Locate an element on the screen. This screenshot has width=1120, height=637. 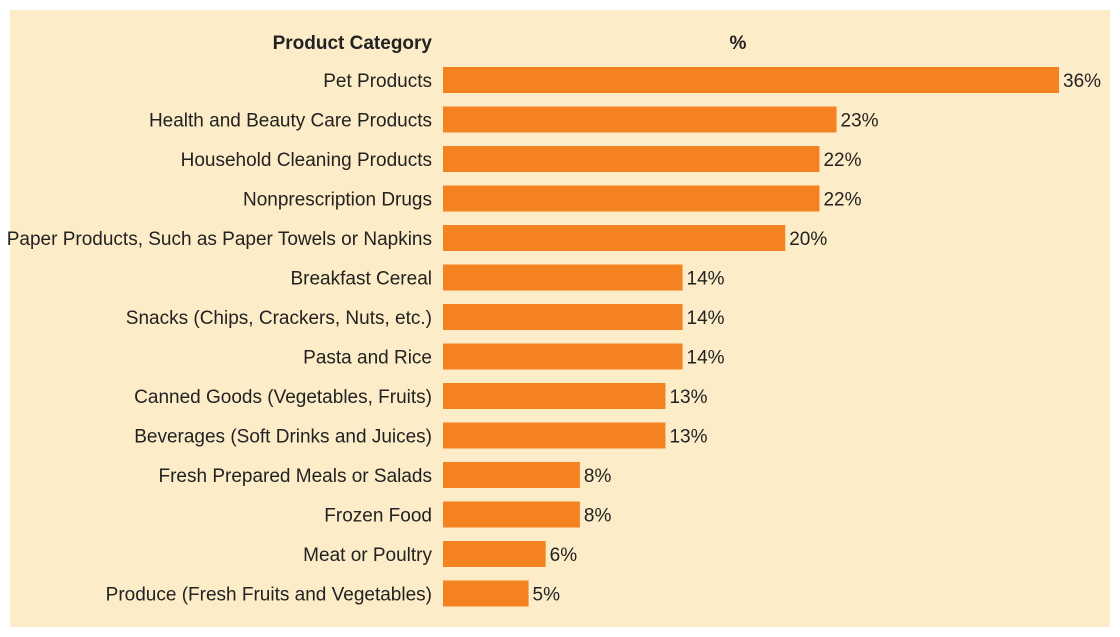
category-label: Beverages (Soft Drinks and Juices) is located at coordinates (283, 437).